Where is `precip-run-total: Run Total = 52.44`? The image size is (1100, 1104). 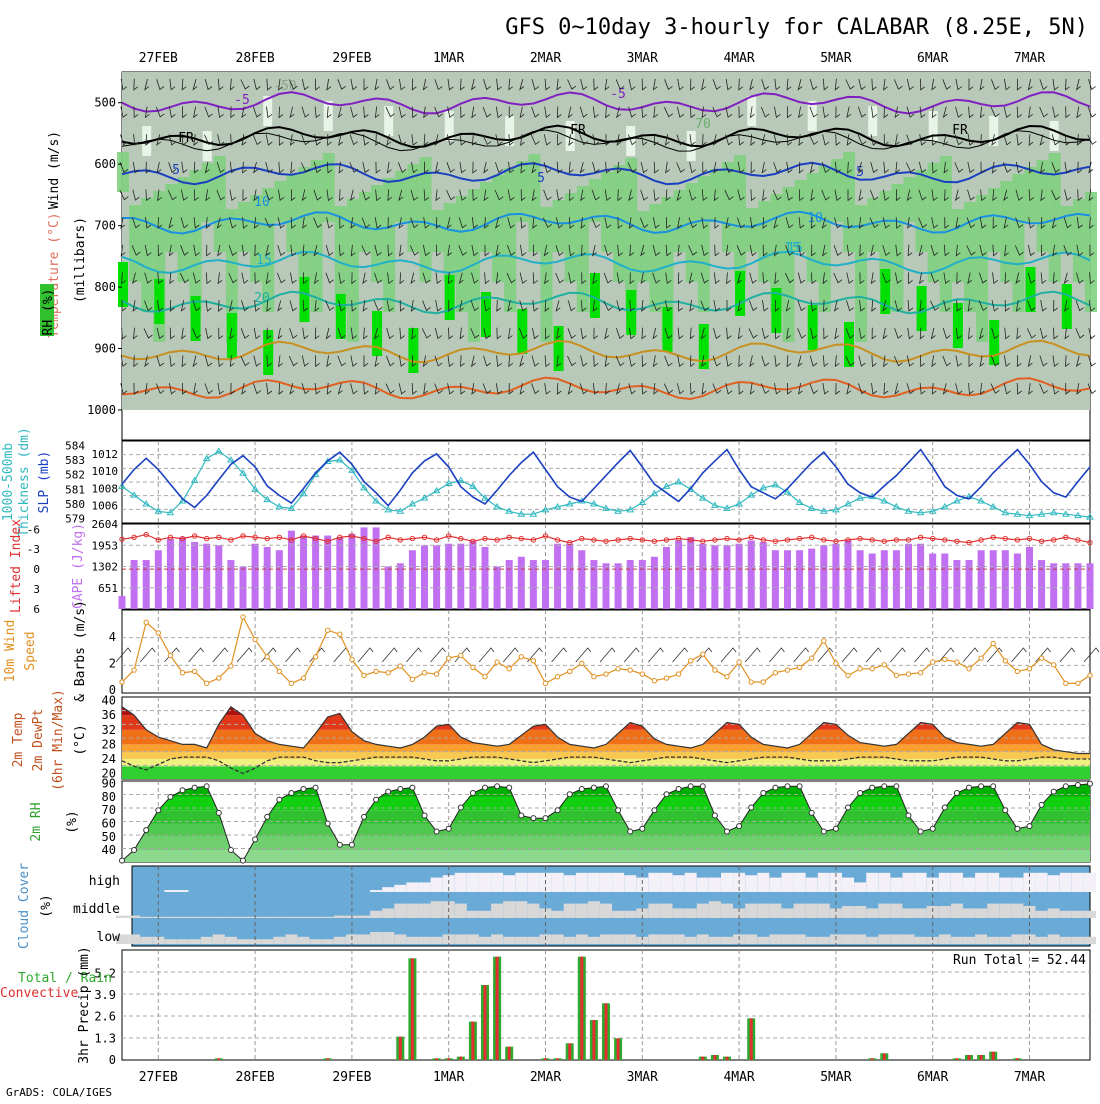
precip-run-total: Run Total = 52.44 is located at coordinates (1019, 960).